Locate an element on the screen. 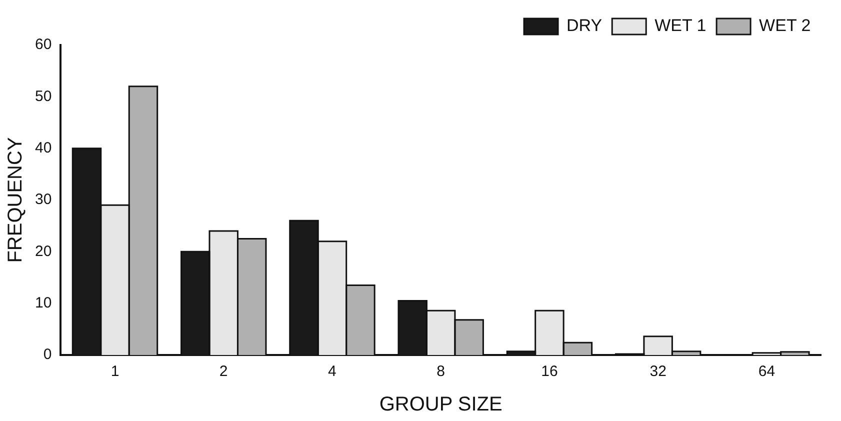 This screenshot has height=421, width=841. x-tick-label: 16 is located at coordinates (549, 371).